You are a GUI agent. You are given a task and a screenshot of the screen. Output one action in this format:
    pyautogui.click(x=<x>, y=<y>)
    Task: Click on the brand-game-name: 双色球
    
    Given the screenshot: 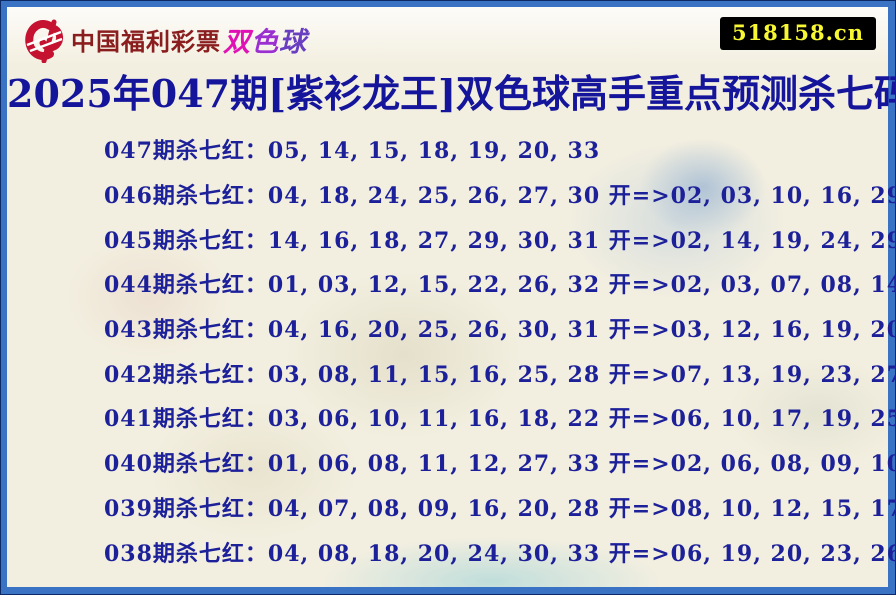 What is the action you would take?
    pyautogui.click(x=265, y=39)
    